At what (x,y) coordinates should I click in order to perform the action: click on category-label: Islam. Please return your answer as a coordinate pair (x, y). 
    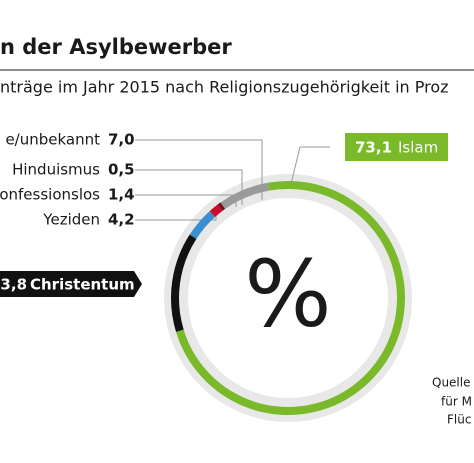
    Looking at the image, I should click on (418, 148).